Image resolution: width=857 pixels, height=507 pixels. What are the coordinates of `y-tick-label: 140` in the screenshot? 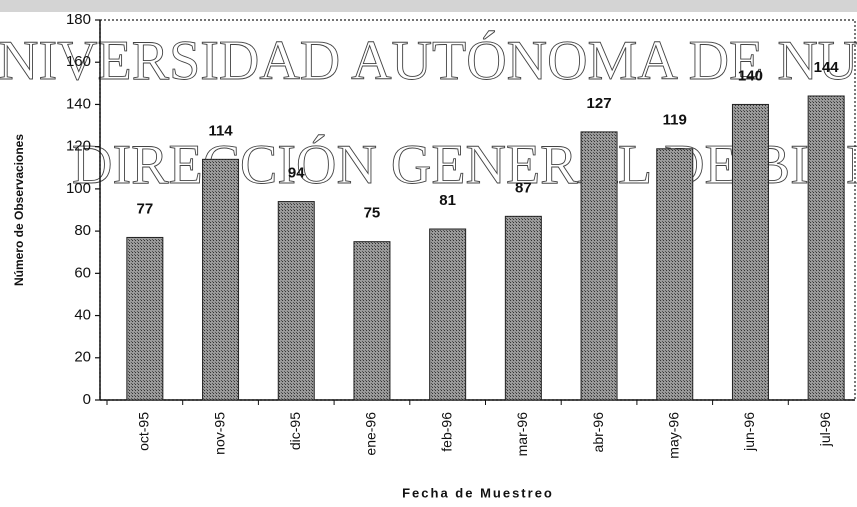 It's located at (78, 103).